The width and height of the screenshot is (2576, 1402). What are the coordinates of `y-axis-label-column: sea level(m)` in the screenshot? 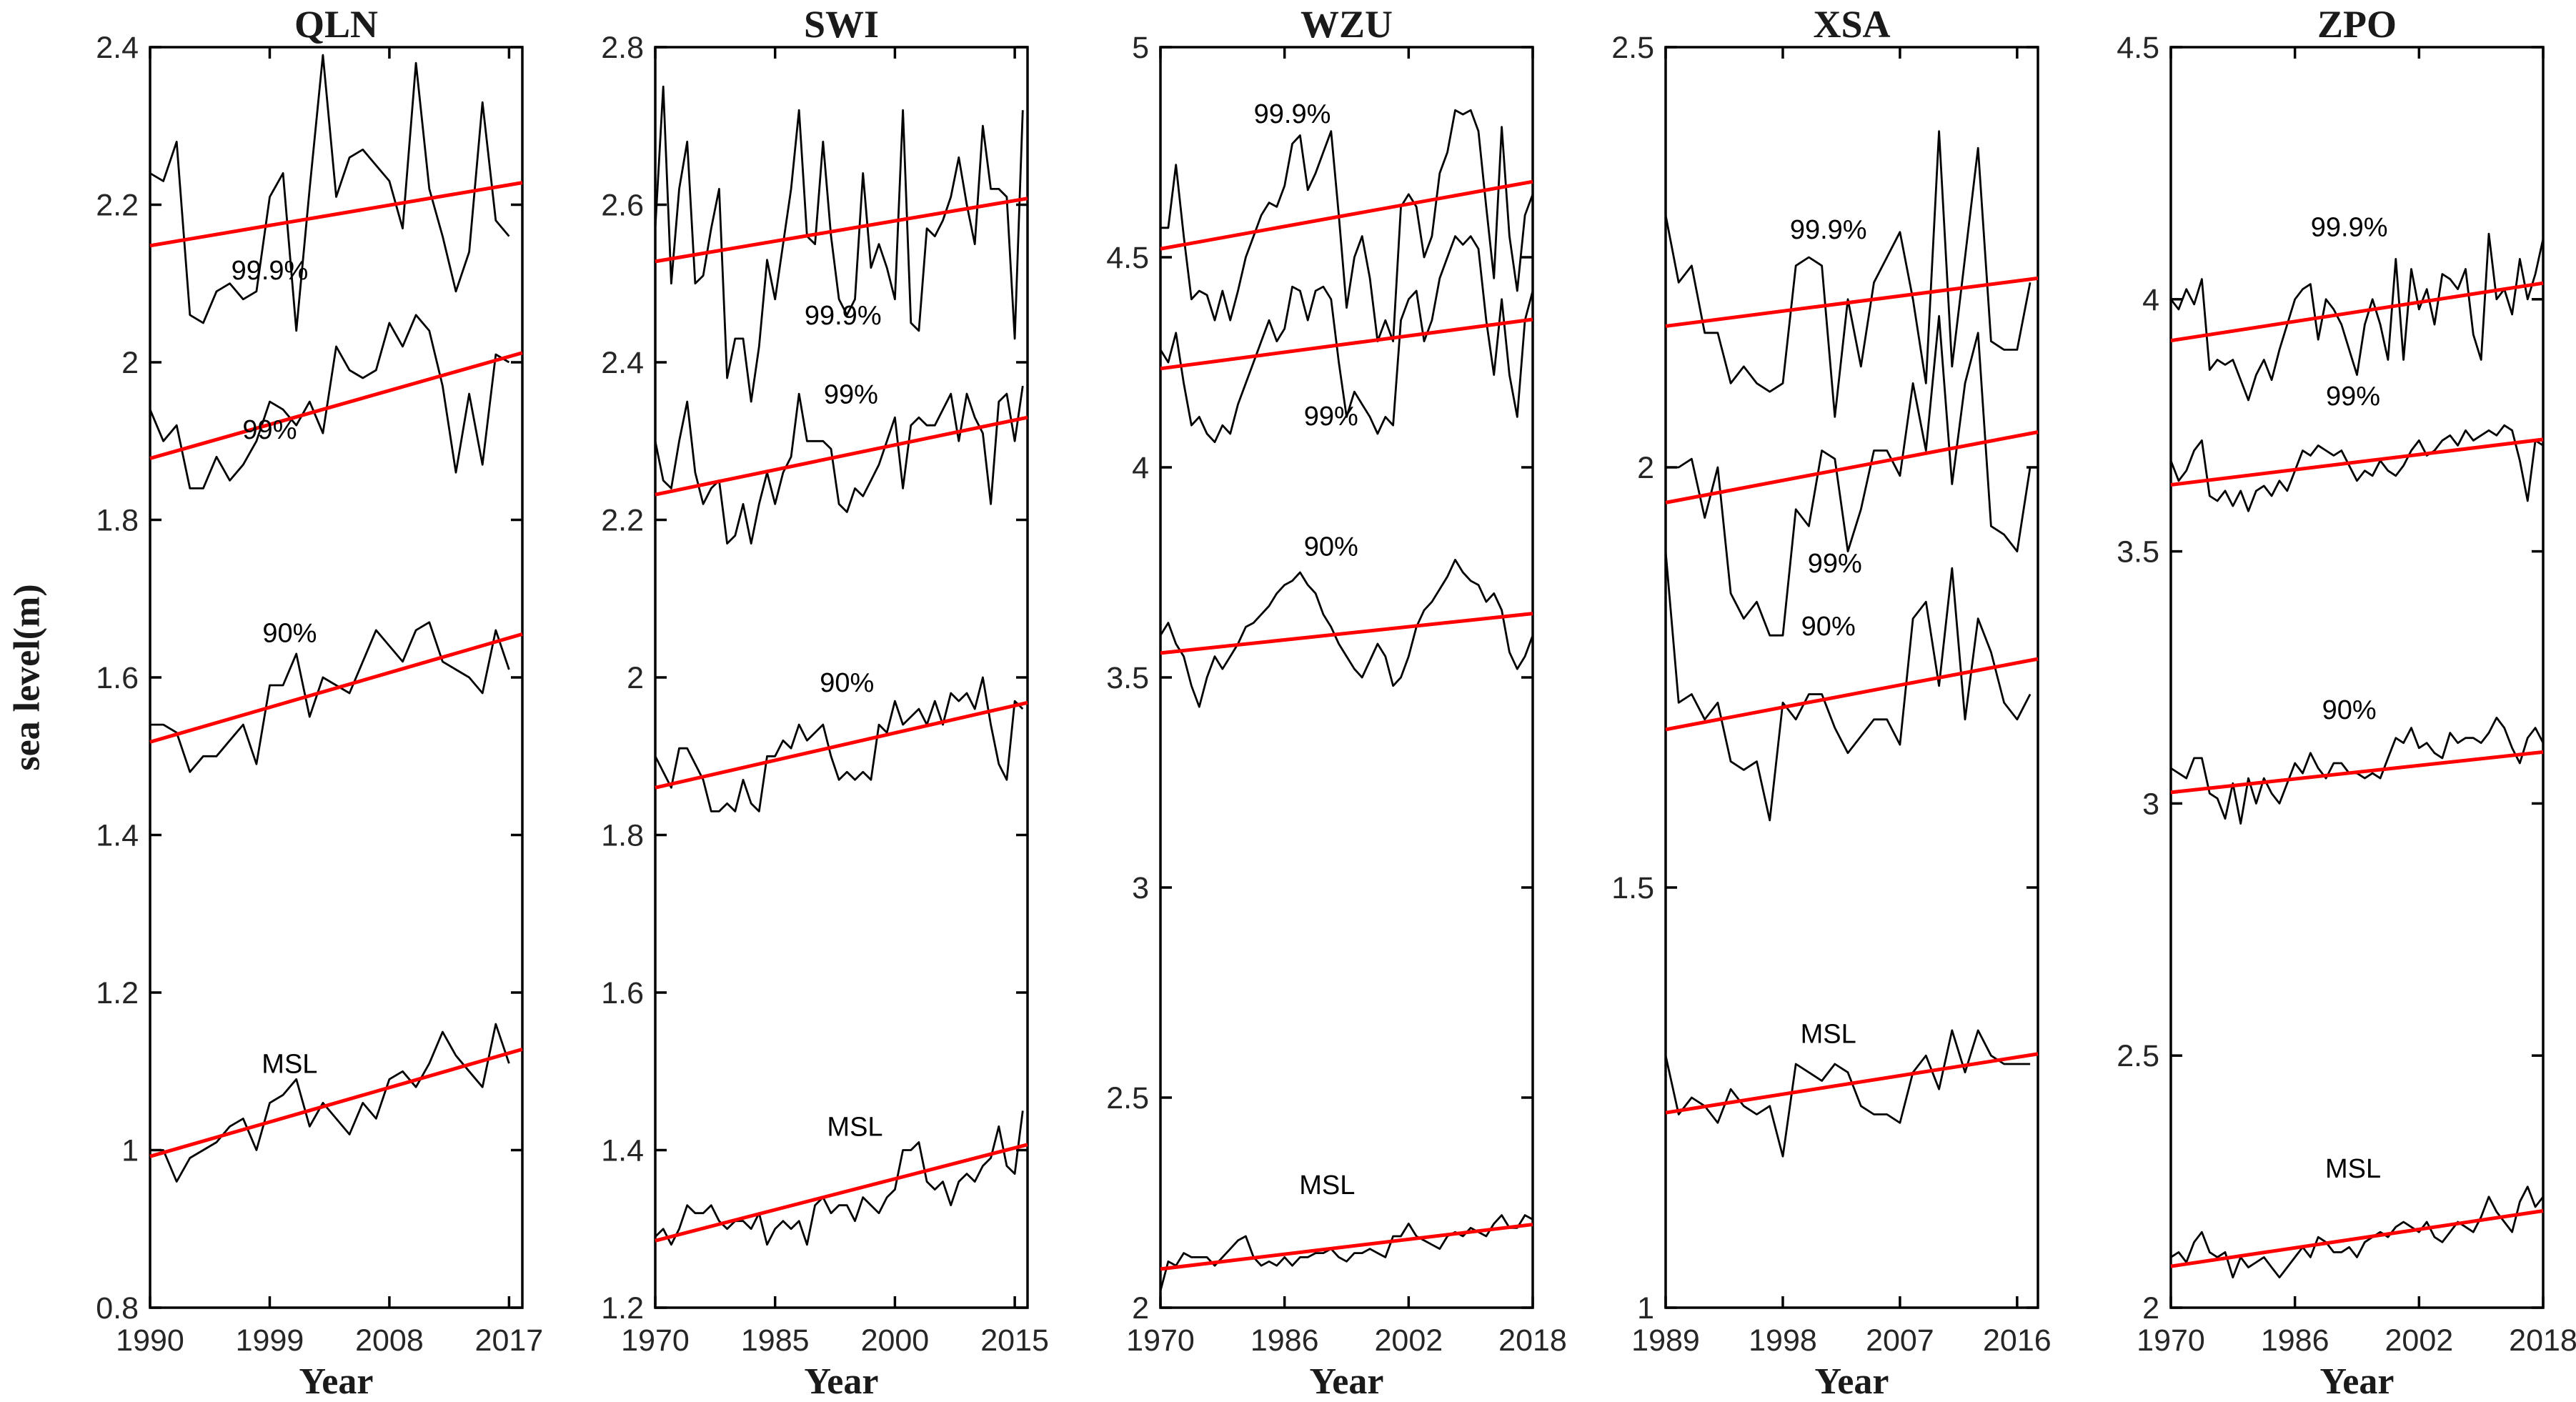 It's located at (25, 699).